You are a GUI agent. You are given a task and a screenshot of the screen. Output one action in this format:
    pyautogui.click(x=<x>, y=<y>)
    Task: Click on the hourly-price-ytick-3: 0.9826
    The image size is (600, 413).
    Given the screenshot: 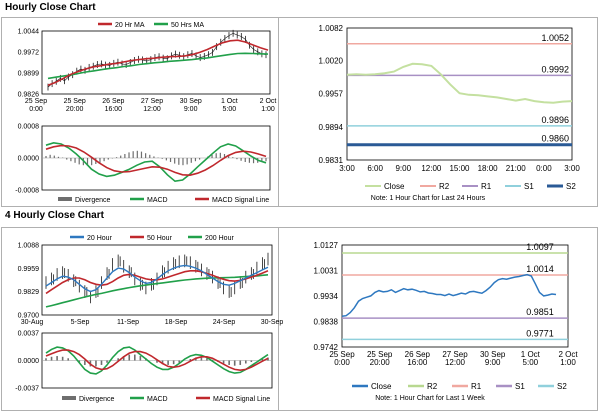 What is the action you would take?
    pyautogui.click(x=29, y=95)
    